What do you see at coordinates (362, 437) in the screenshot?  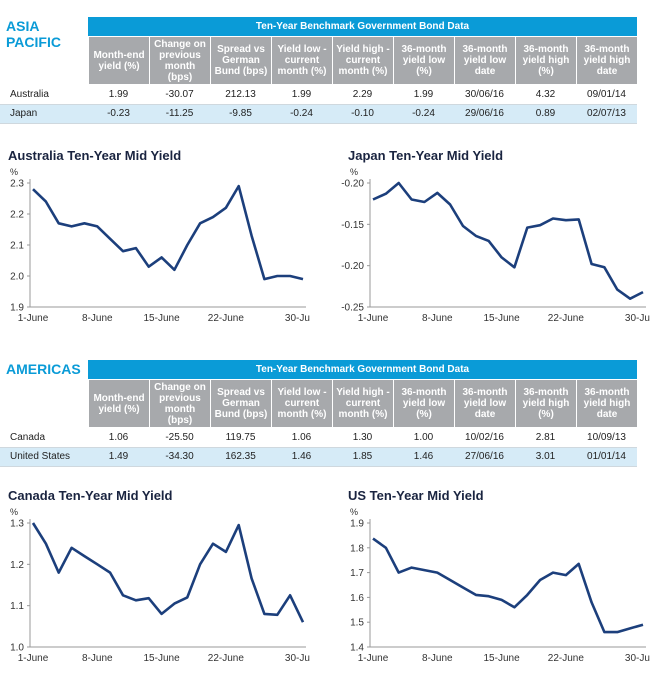 I see `table-cell: 1.30` at bounding box center [362, 437].